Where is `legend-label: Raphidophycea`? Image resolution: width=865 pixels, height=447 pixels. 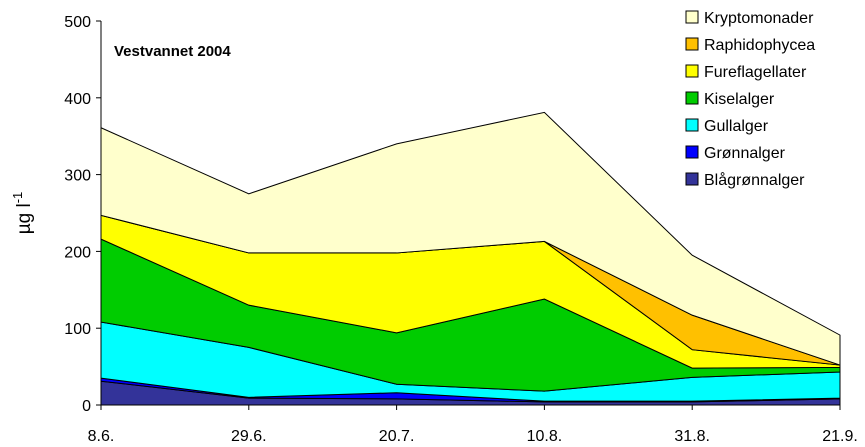
legend-label: Raphidophycea is located at coordinates (759, 45).